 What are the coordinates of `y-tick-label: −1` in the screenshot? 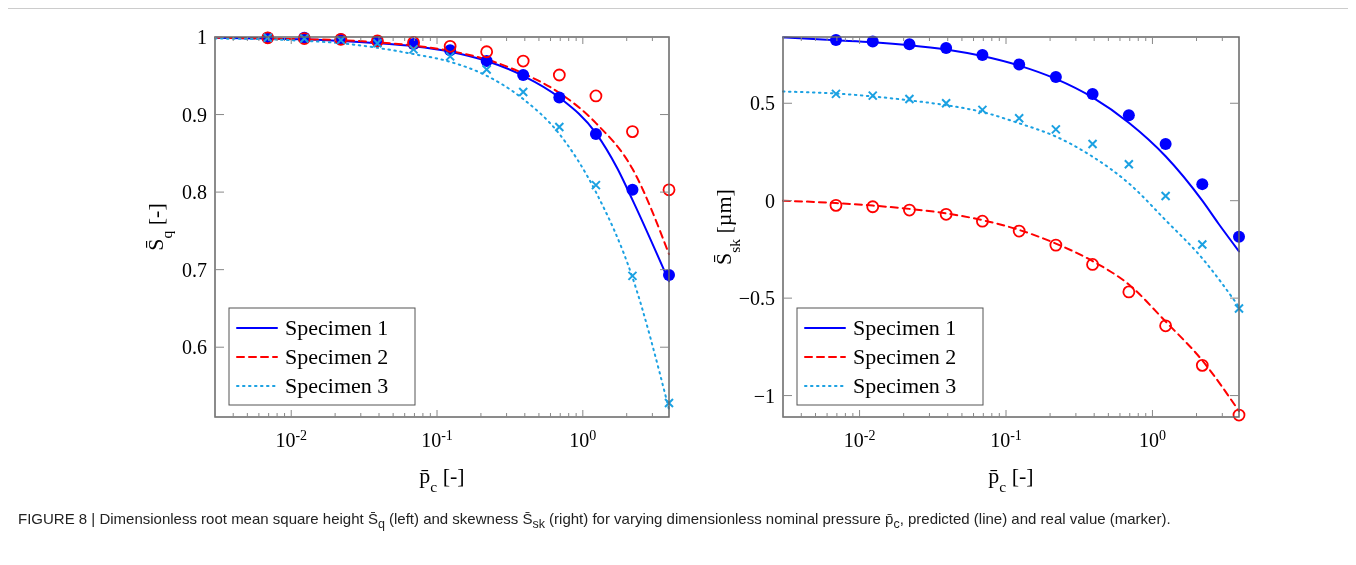 It's located at (764, 395).